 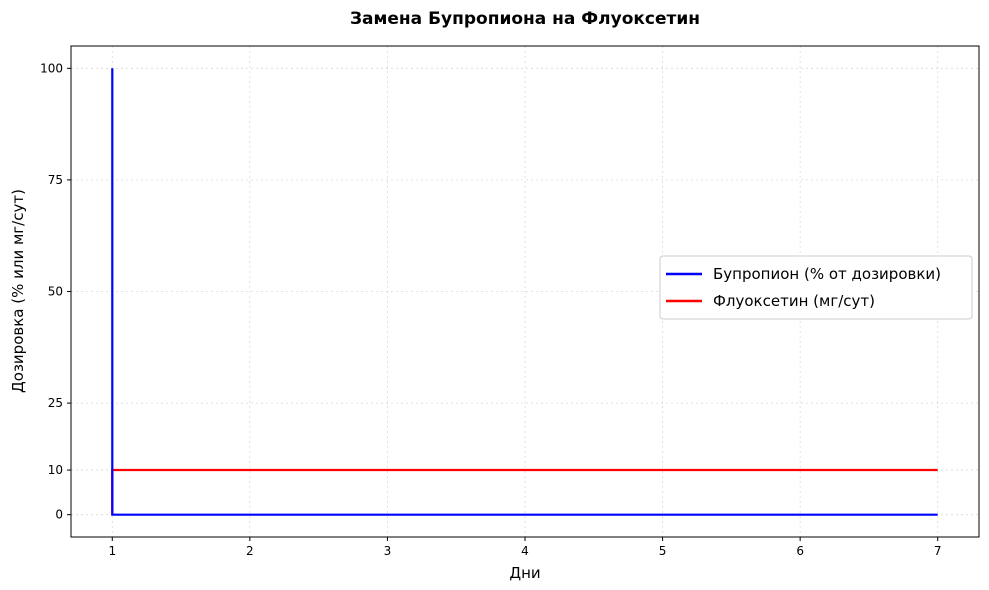 I want to click on y-tick-label: 50, so click(x=55, y=292).